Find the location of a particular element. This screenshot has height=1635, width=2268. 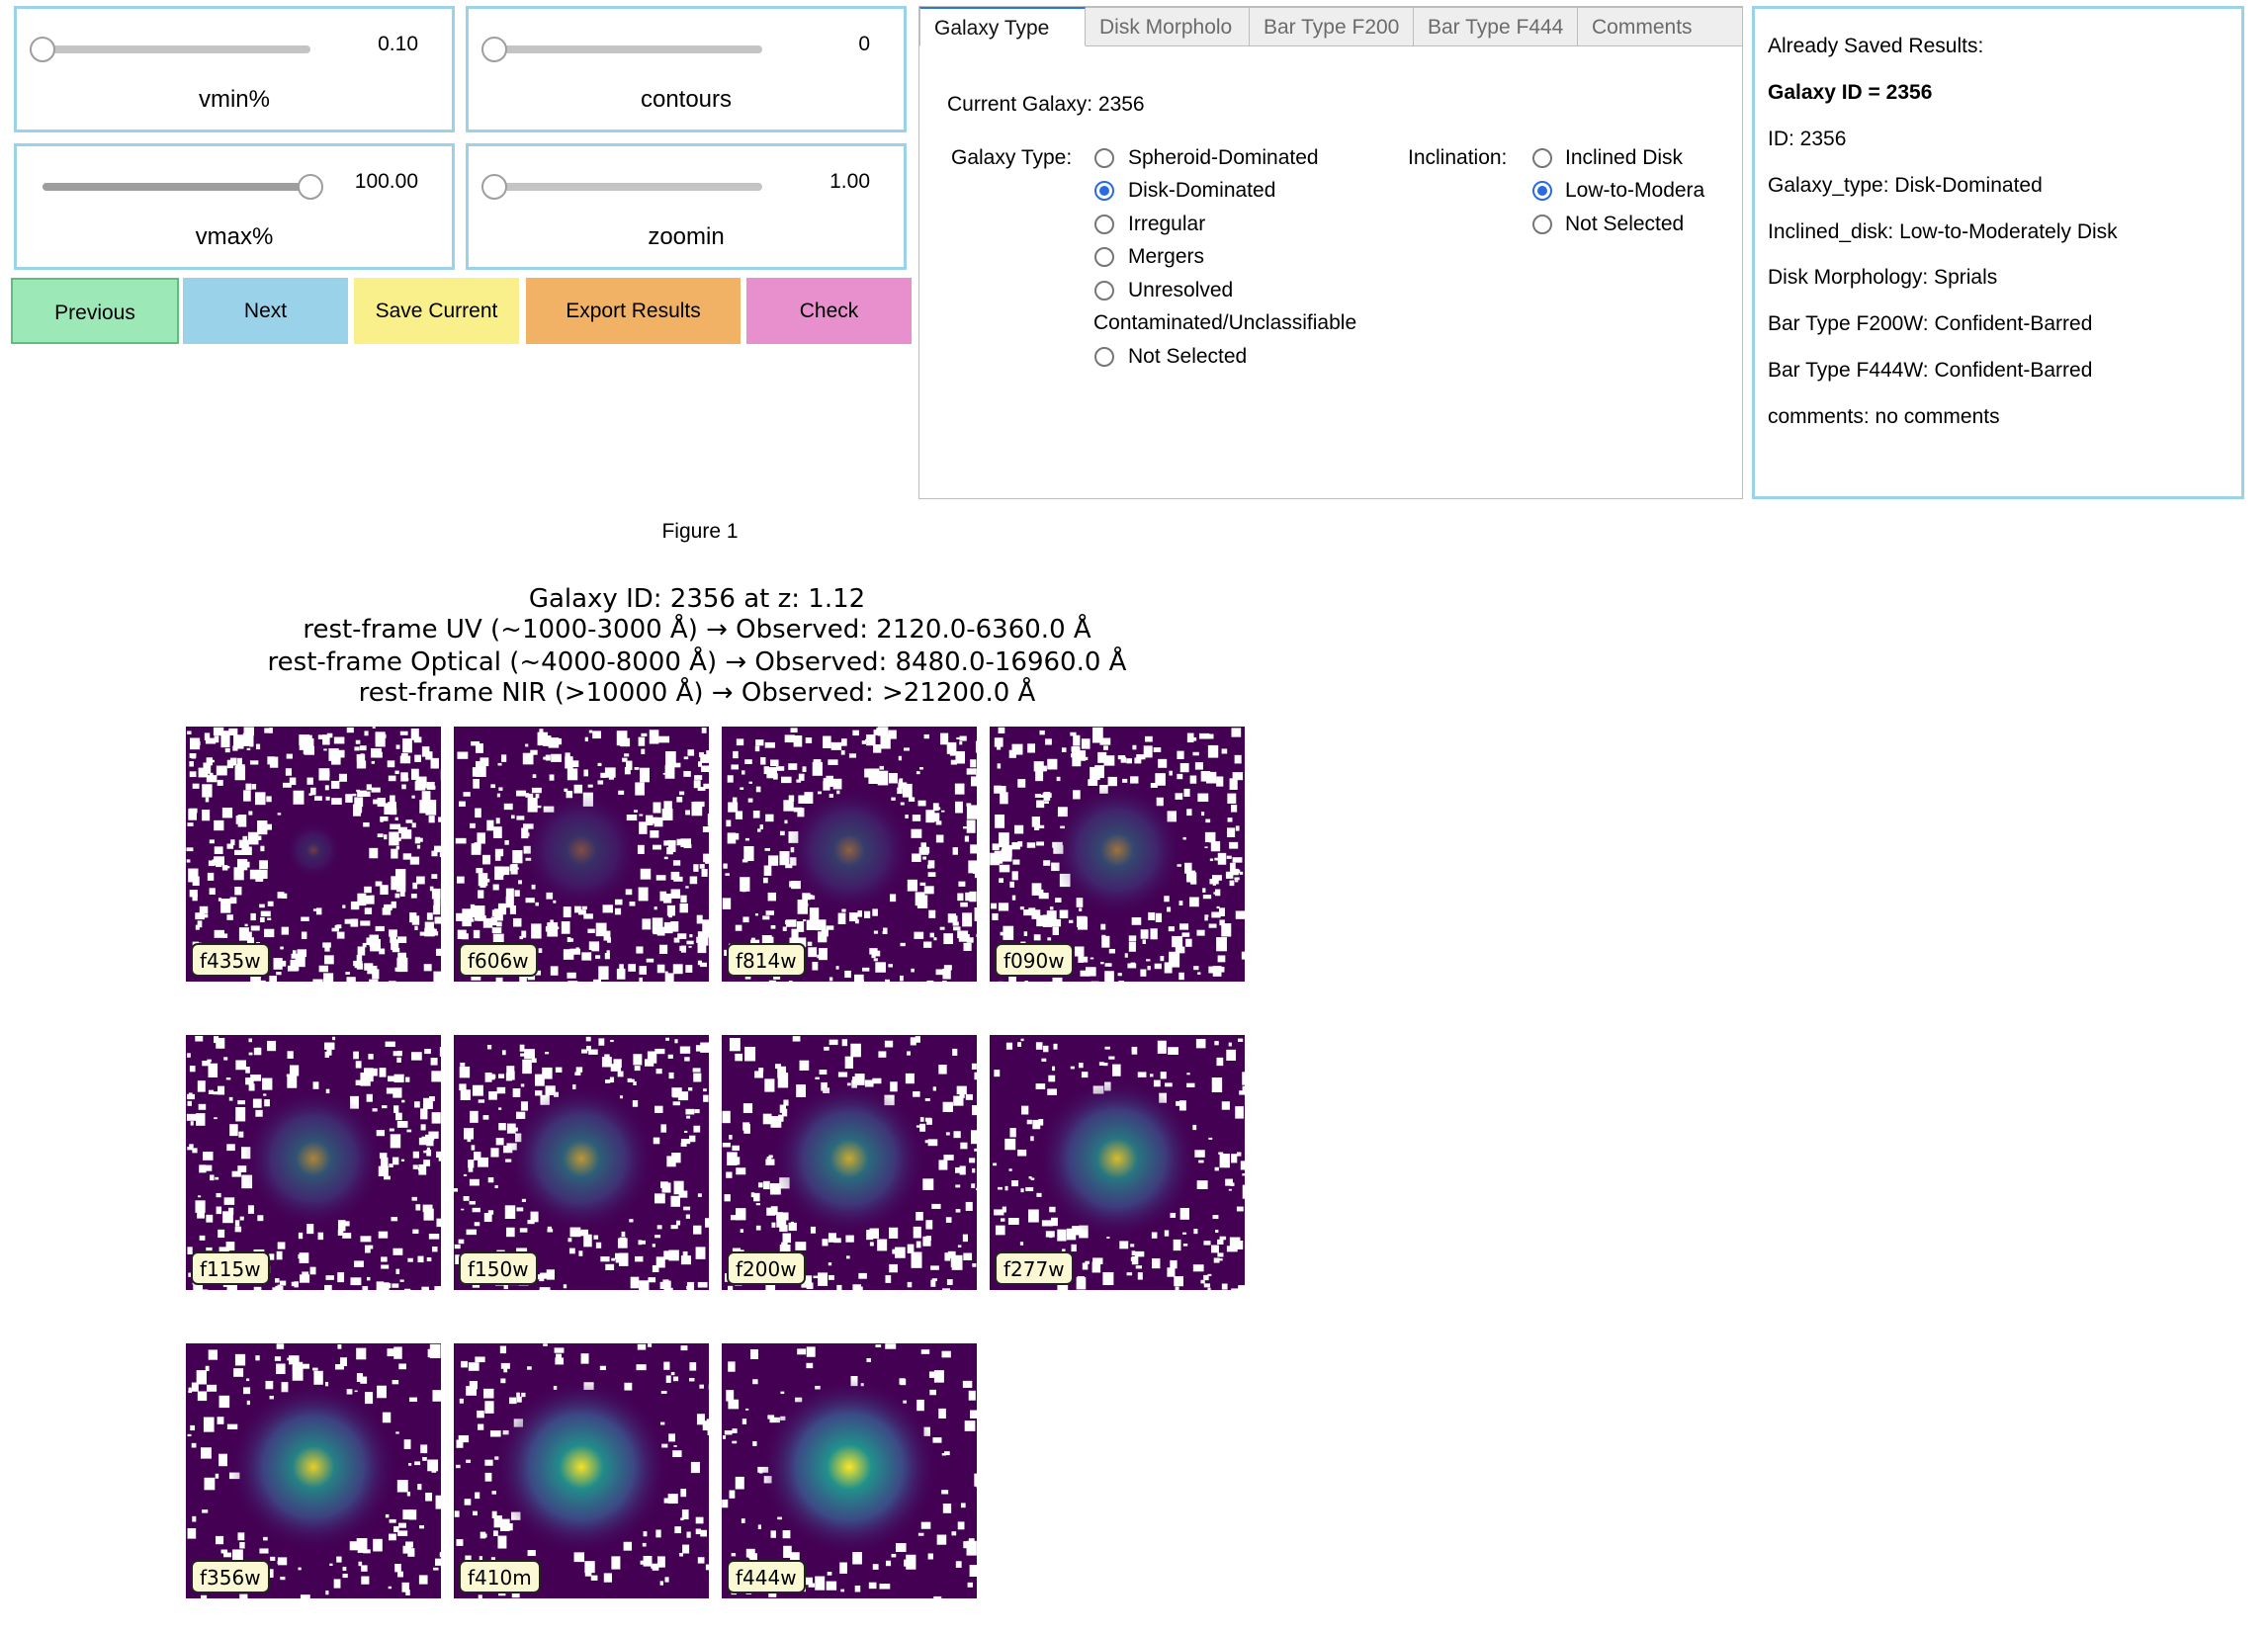

radio-spheroid-dominated is located at coordinates (1104, 158).